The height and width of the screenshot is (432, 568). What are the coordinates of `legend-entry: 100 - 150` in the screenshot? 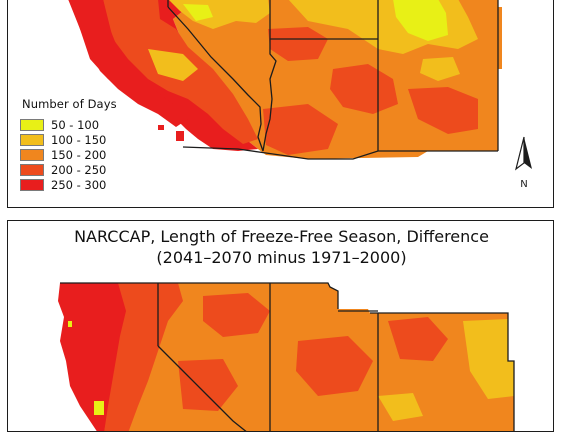 It's located at (90, 139).